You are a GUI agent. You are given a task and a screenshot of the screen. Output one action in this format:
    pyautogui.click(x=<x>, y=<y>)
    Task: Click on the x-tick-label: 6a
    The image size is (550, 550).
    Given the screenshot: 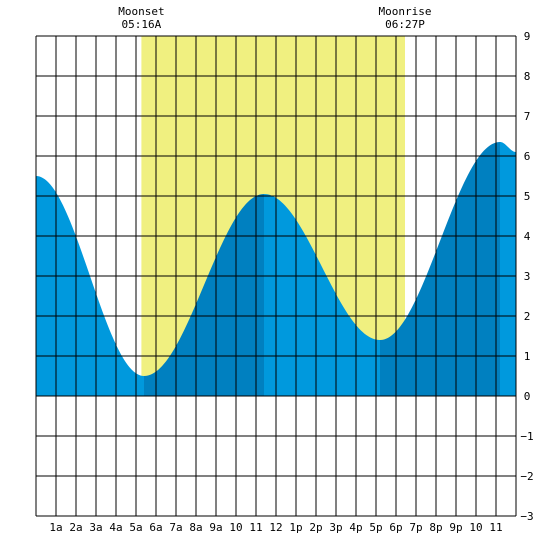 What is the action you would take?
    pyautogui.click(x=155, y=527)
    